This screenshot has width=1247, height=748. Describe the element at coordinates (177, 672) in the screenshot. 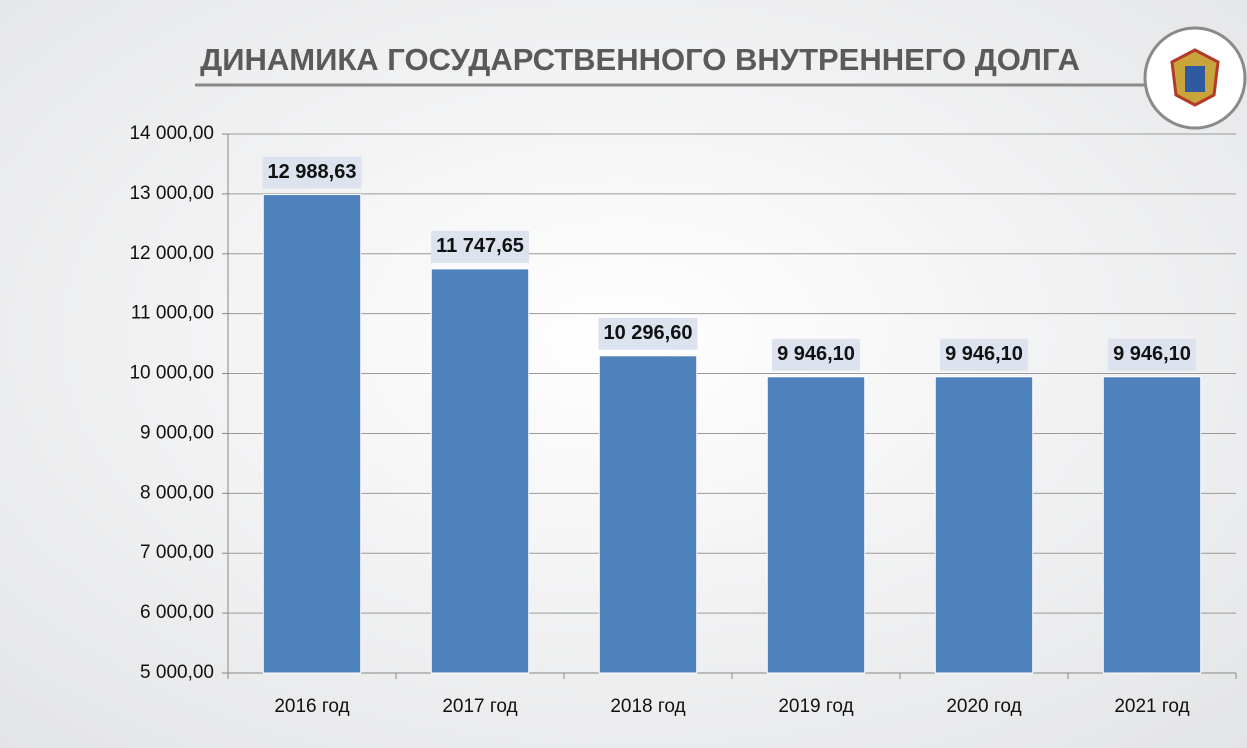

I see `y-tick-label: 5 000,00` at that location.